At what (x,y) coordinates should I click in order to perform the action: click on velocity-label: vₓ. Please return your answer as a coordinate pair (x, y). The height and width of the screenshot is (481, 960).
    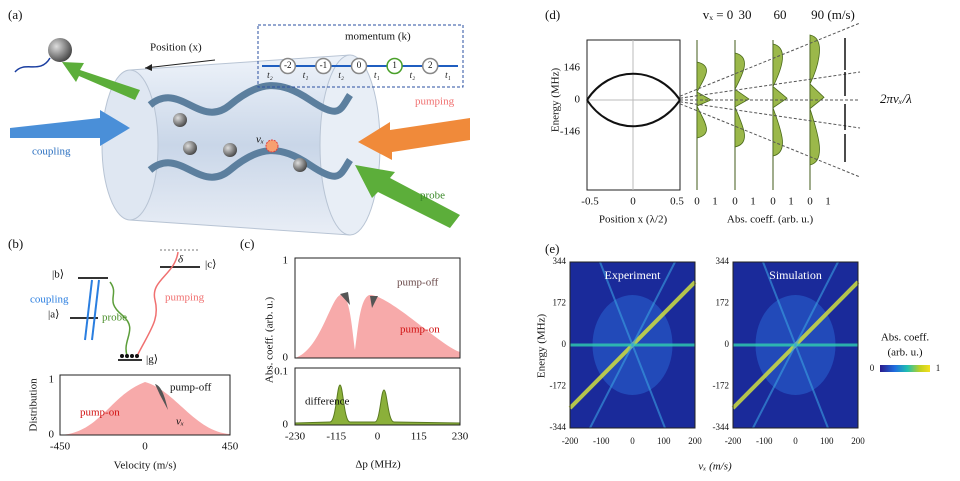
    Looking at the image, I should click on (260, 140).